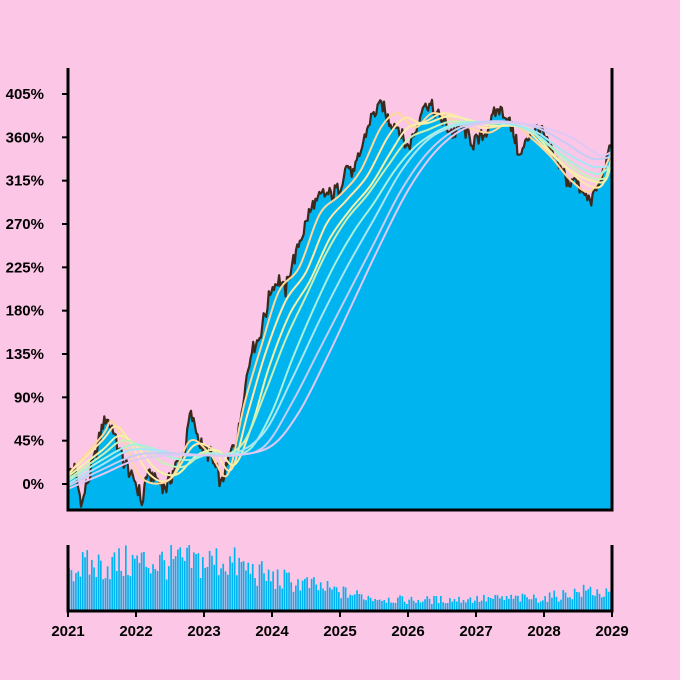 The image size is (680, 680). What do you see at coordinates (25, 224) in the screenshot?
I see `y-tick-label: 270%` at bounding box center [25, 224].